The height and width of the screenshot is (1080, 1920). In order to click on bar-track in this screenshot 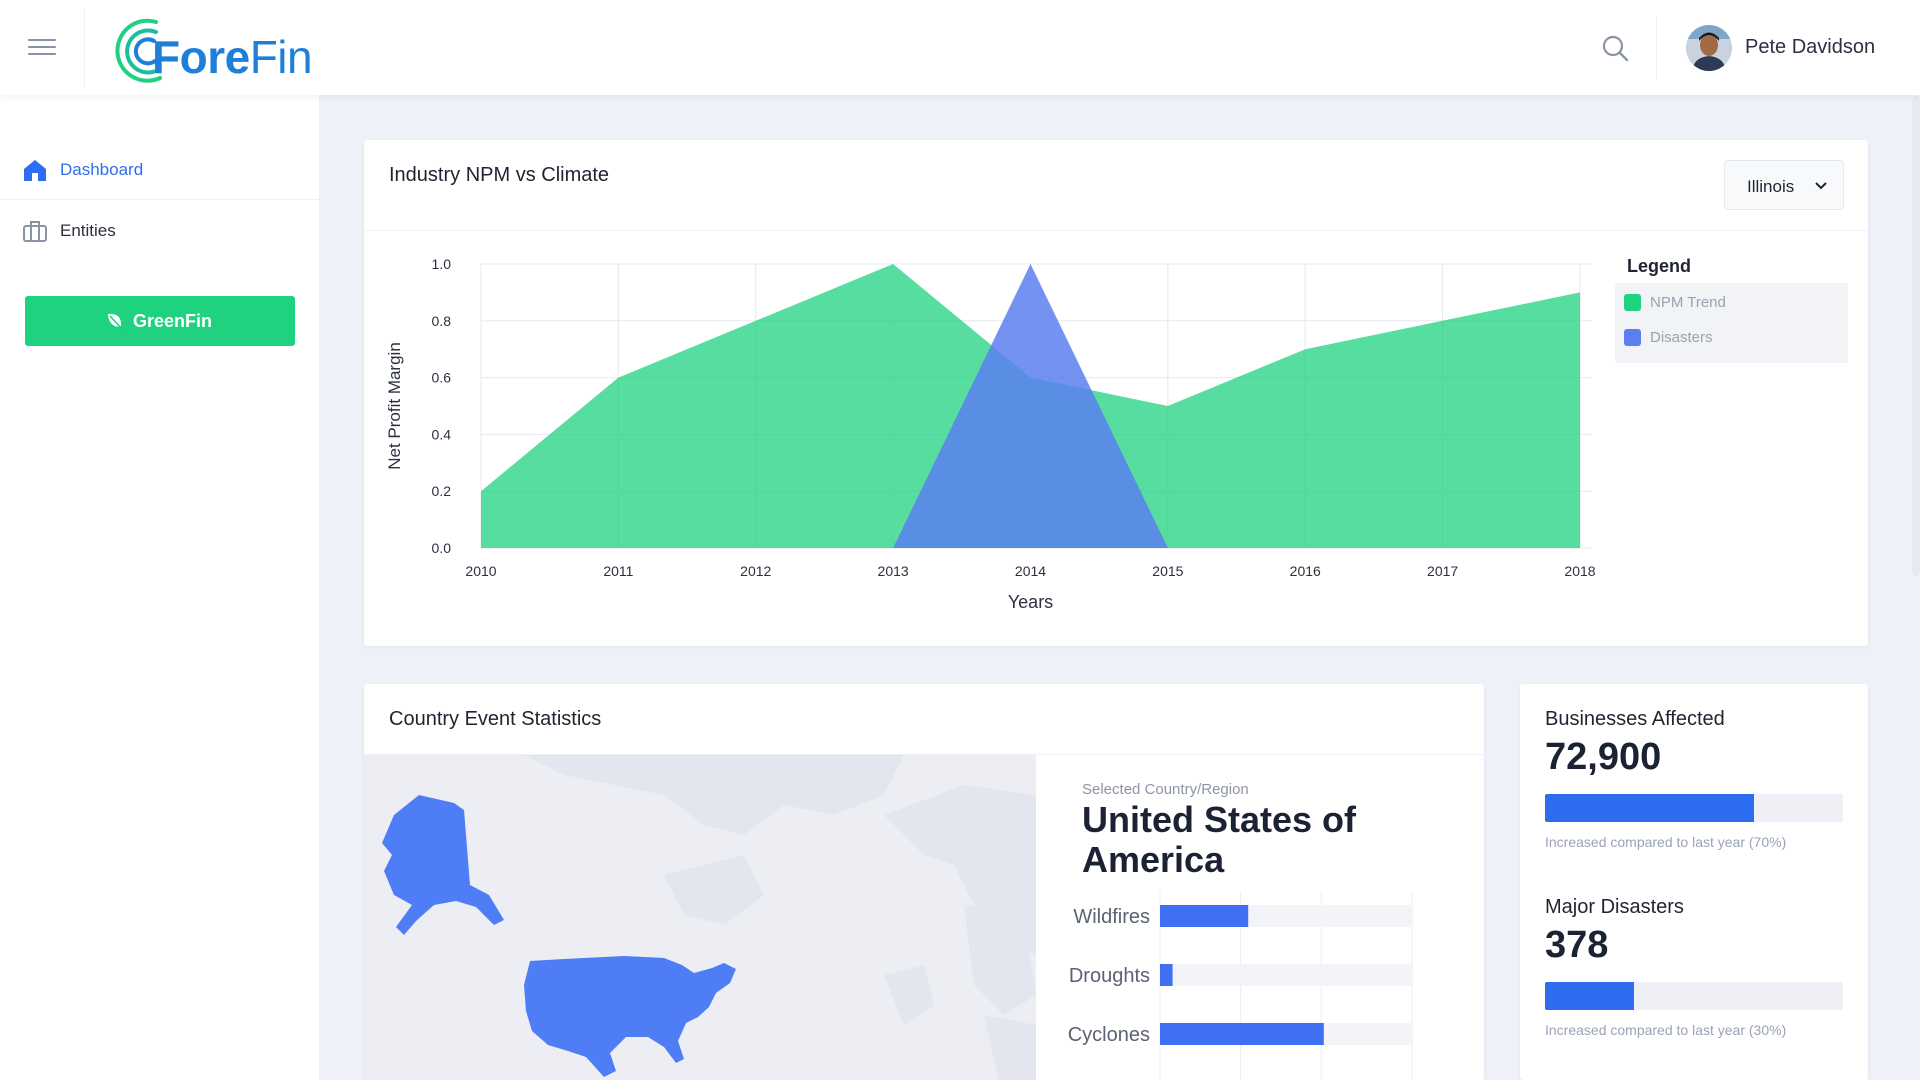, I will do `click(1286, 975)`.